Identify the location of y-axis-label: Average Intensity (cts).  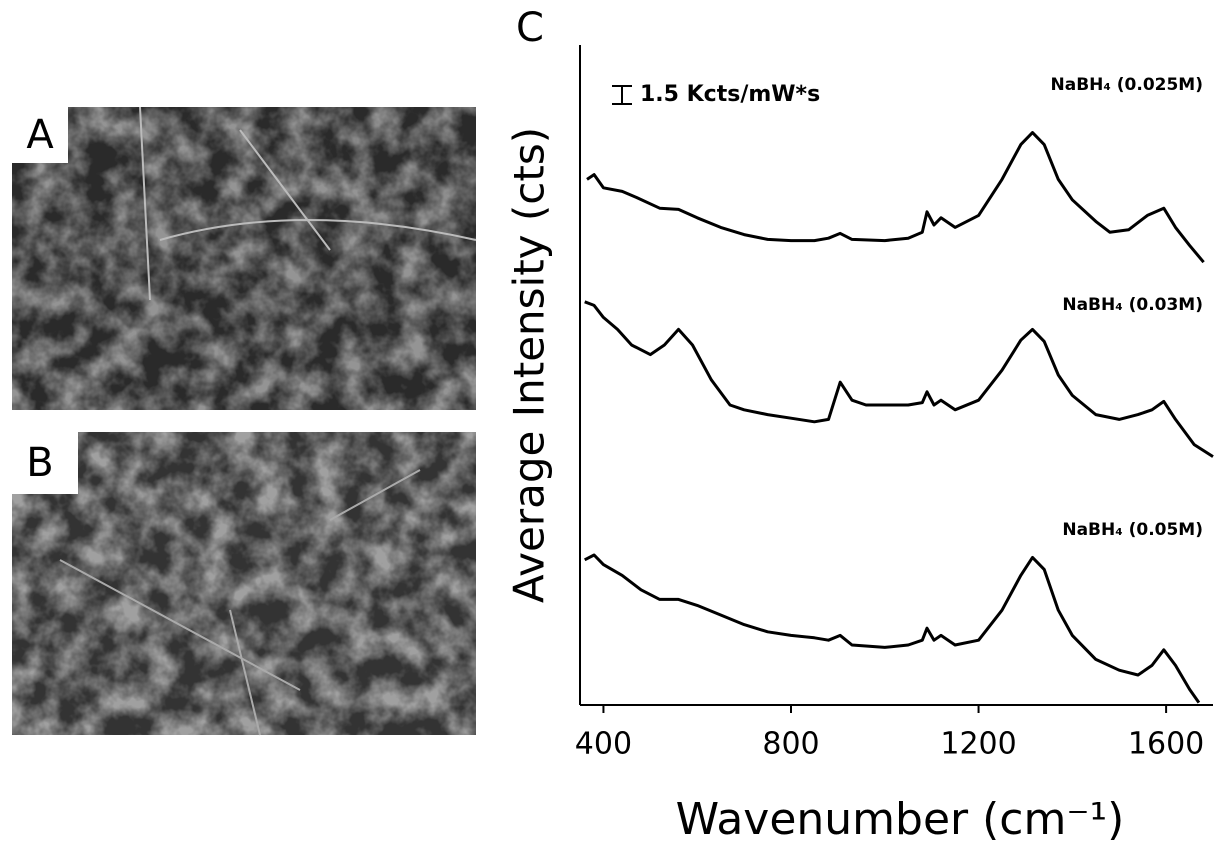
(529, 365).